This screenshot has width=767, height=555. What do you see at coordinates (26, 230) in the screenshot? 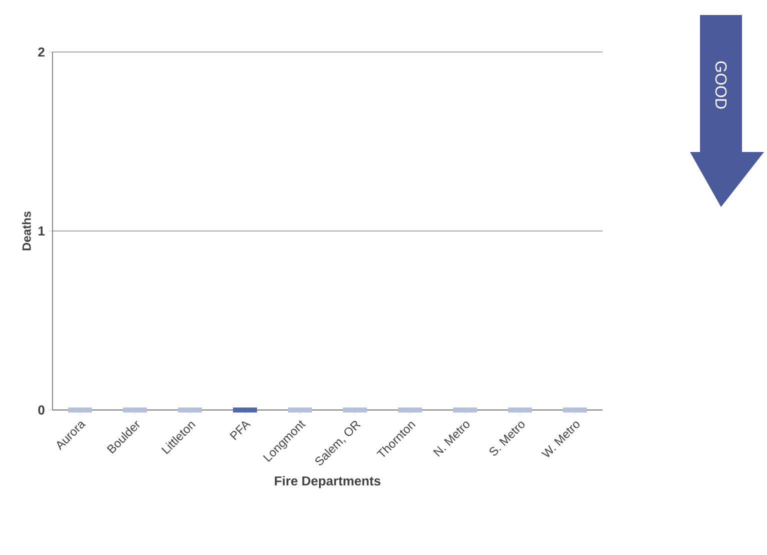
I see `y-axis-title: Deaths` at bounding box center [26, 230].